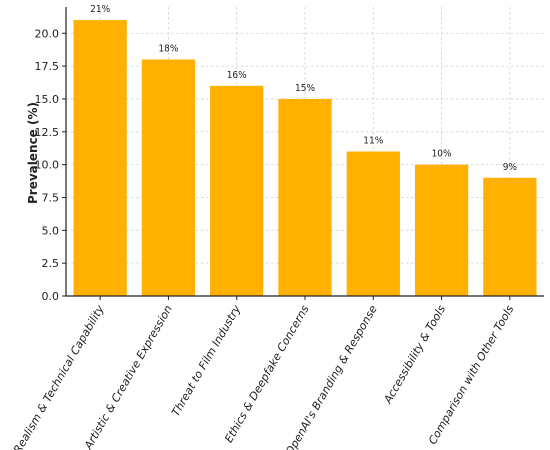 The image size is (550, 450). Describe the element at coordinates (47, 66) in the screenshot. I see `y-tick-label: 17.5` at that location.